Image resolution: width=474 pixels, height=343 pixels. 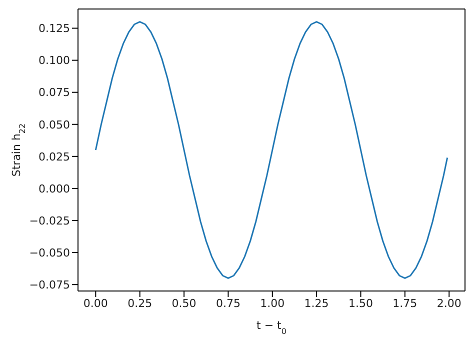 I want to click on y-tick-label: 0.050, so click(x=54, y=125).